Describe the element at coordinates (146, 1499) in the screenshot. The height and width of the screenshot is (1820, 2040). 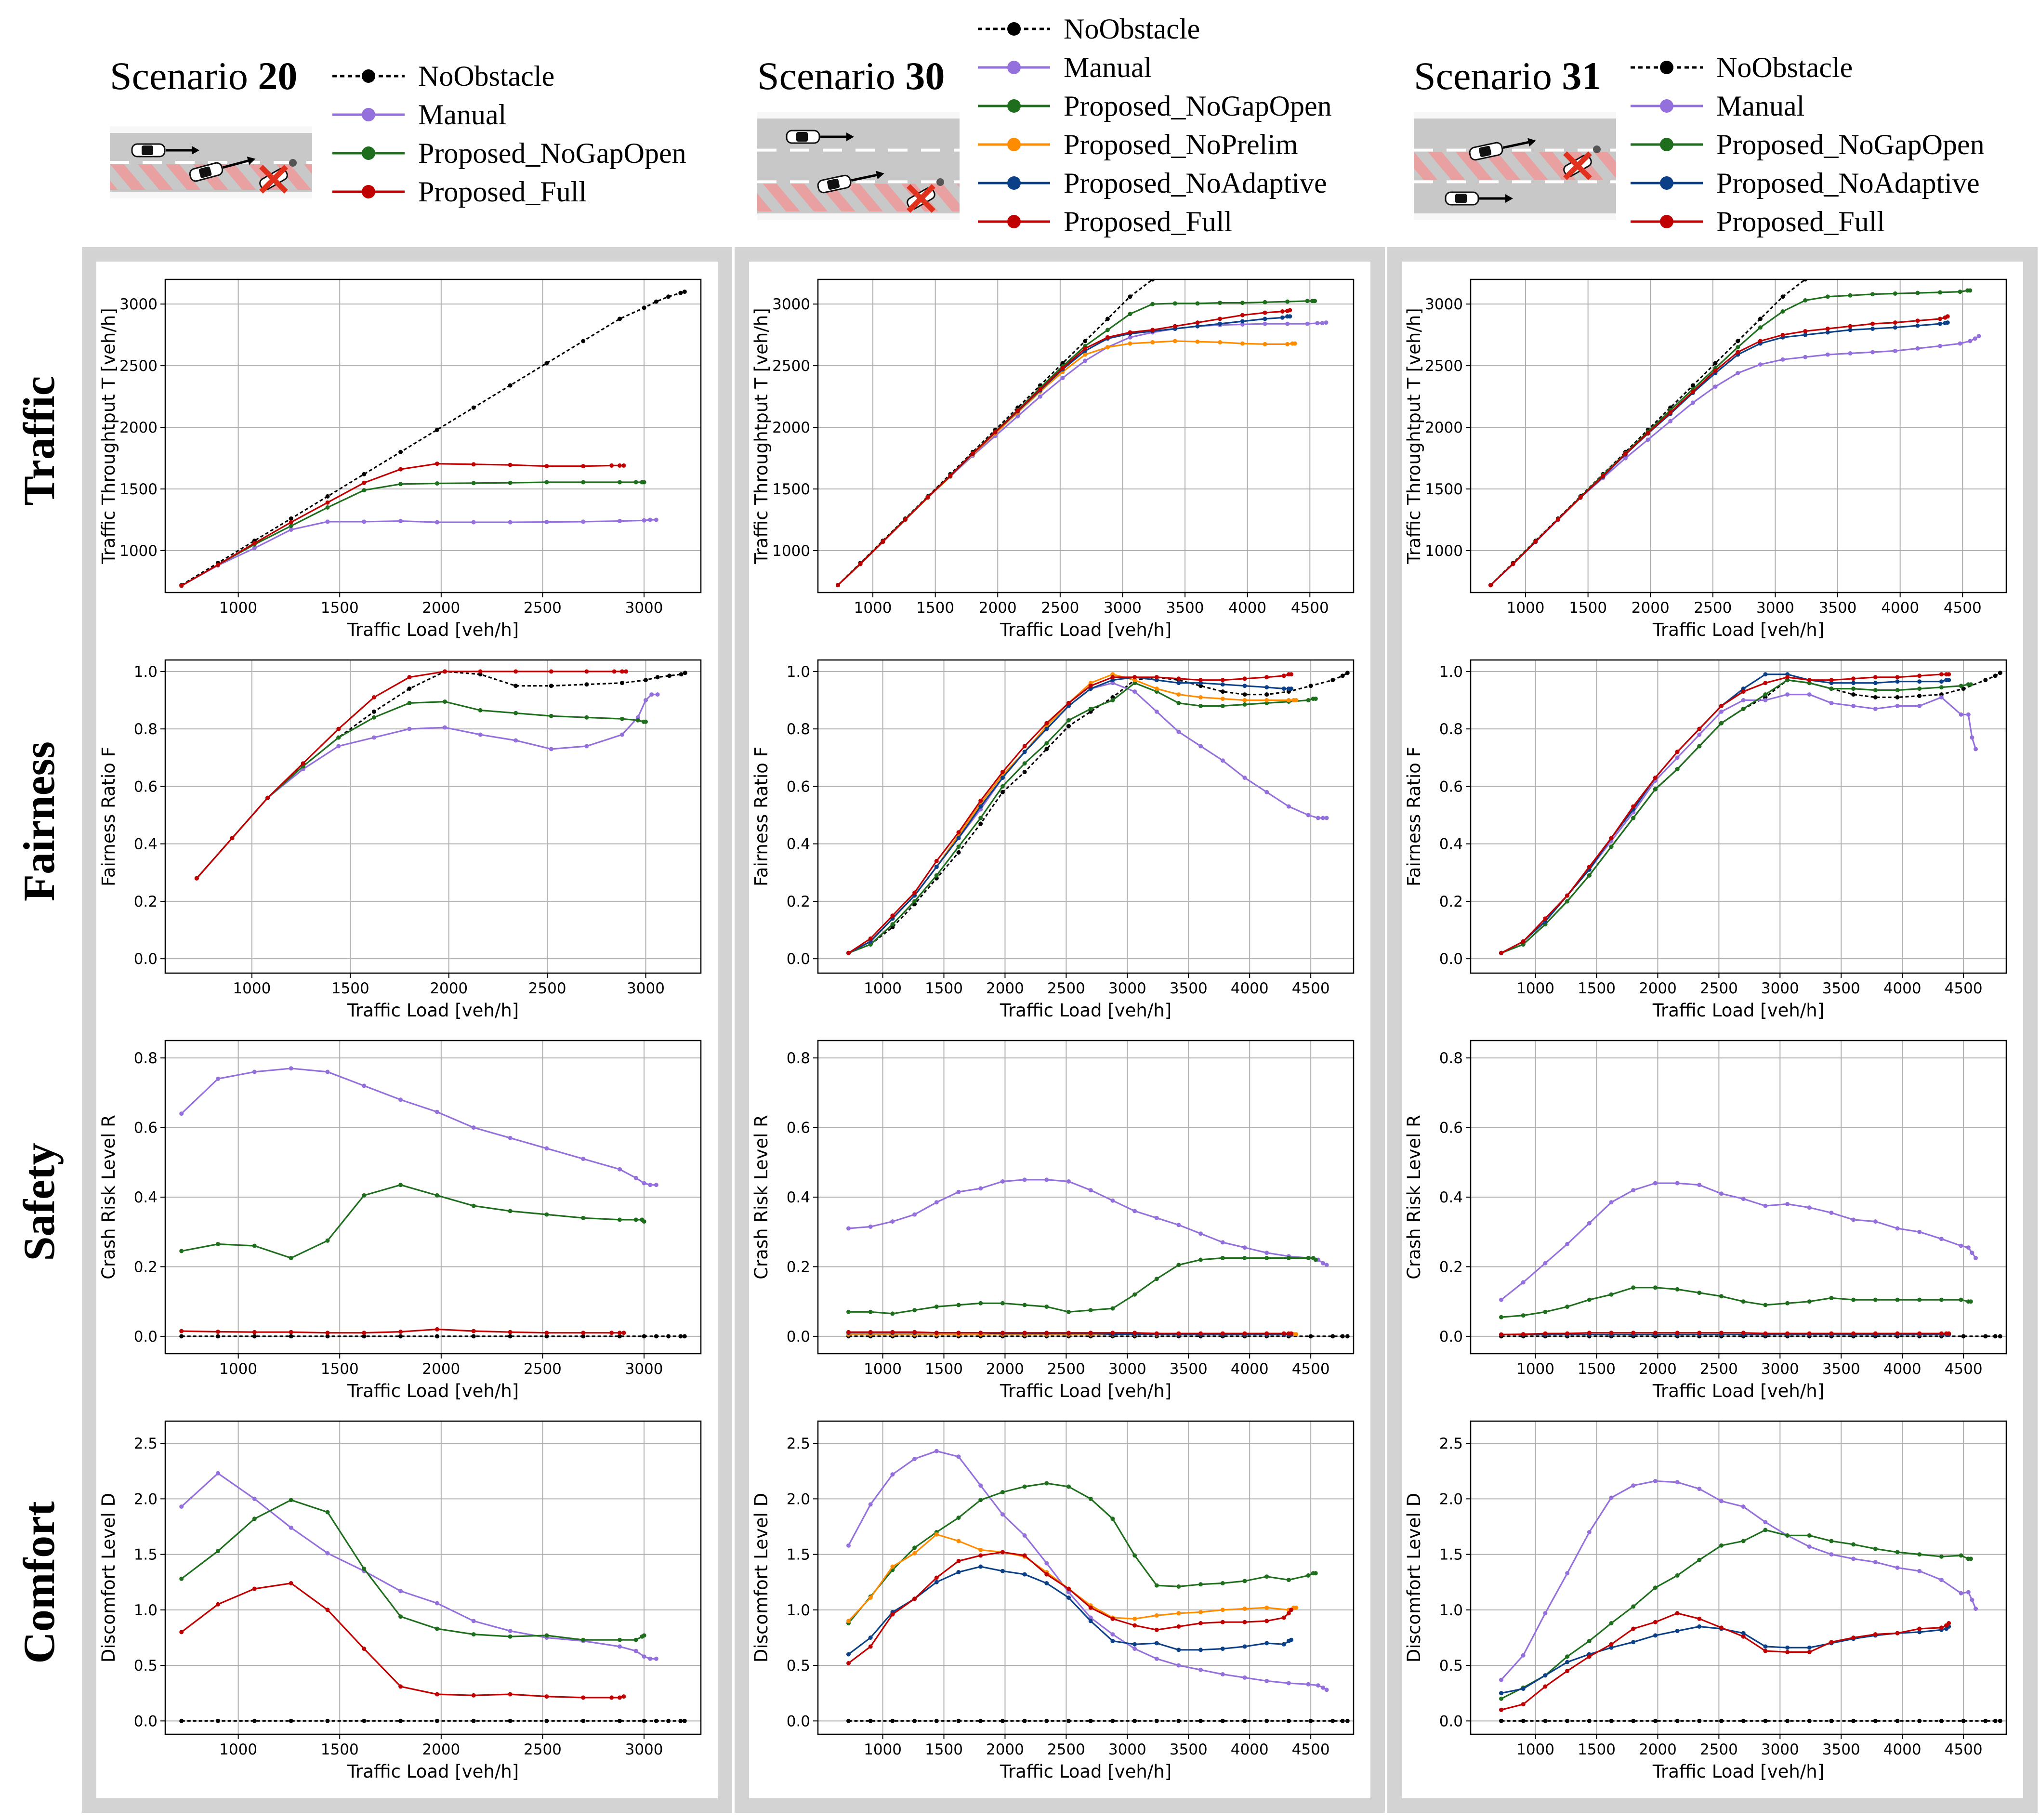
I see `y-tick-label: 2.0` at that location.